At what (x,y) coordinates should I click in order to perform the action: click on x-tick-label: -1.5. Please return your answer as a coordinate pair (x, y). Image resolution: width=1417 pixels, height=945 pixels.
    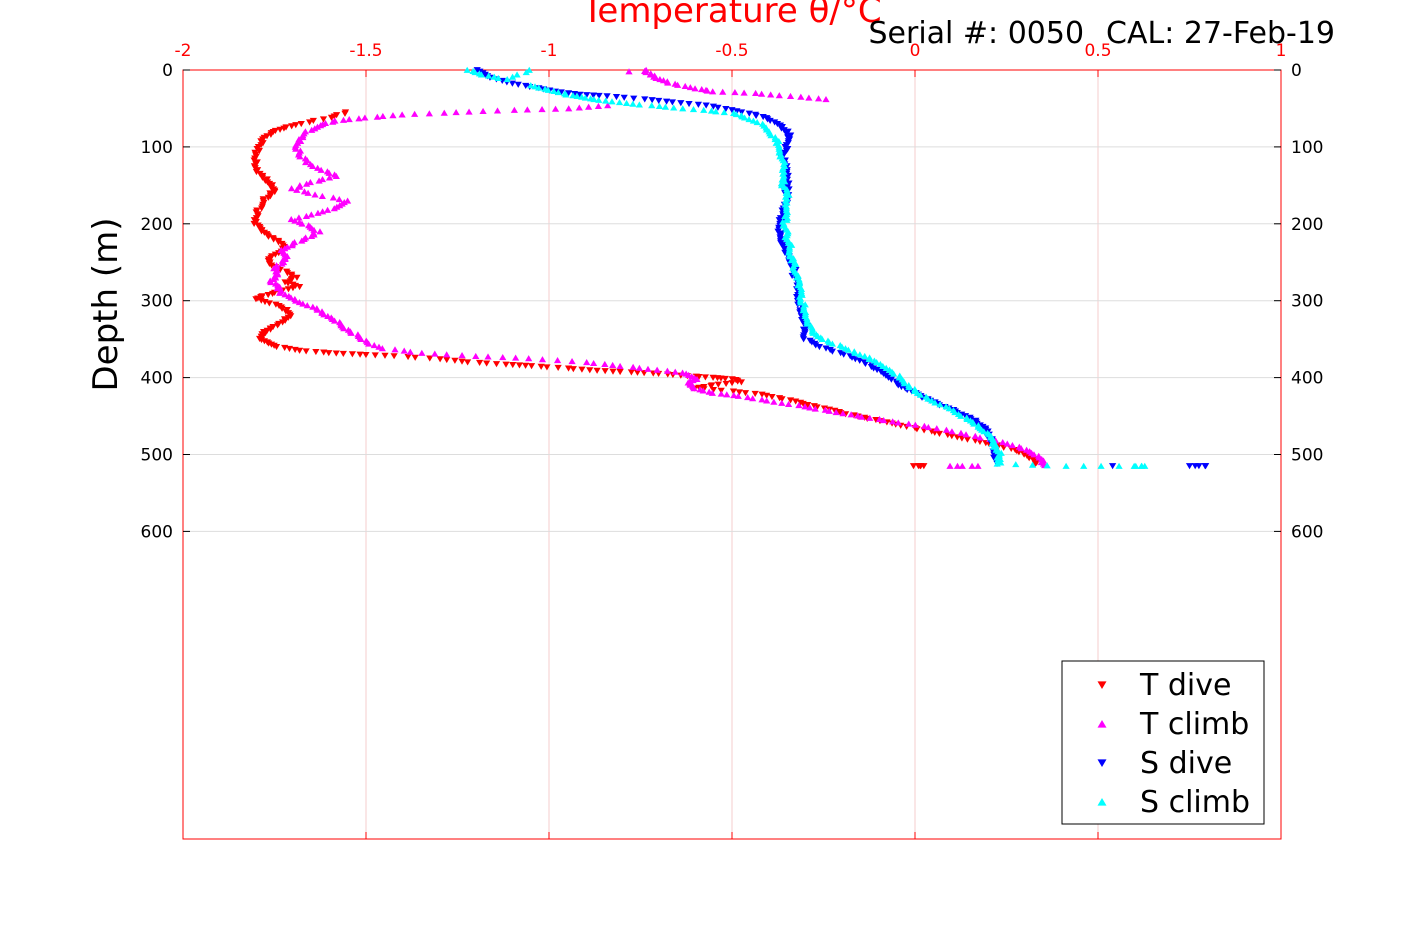
    Looking at the image, I should click on (365, 51).